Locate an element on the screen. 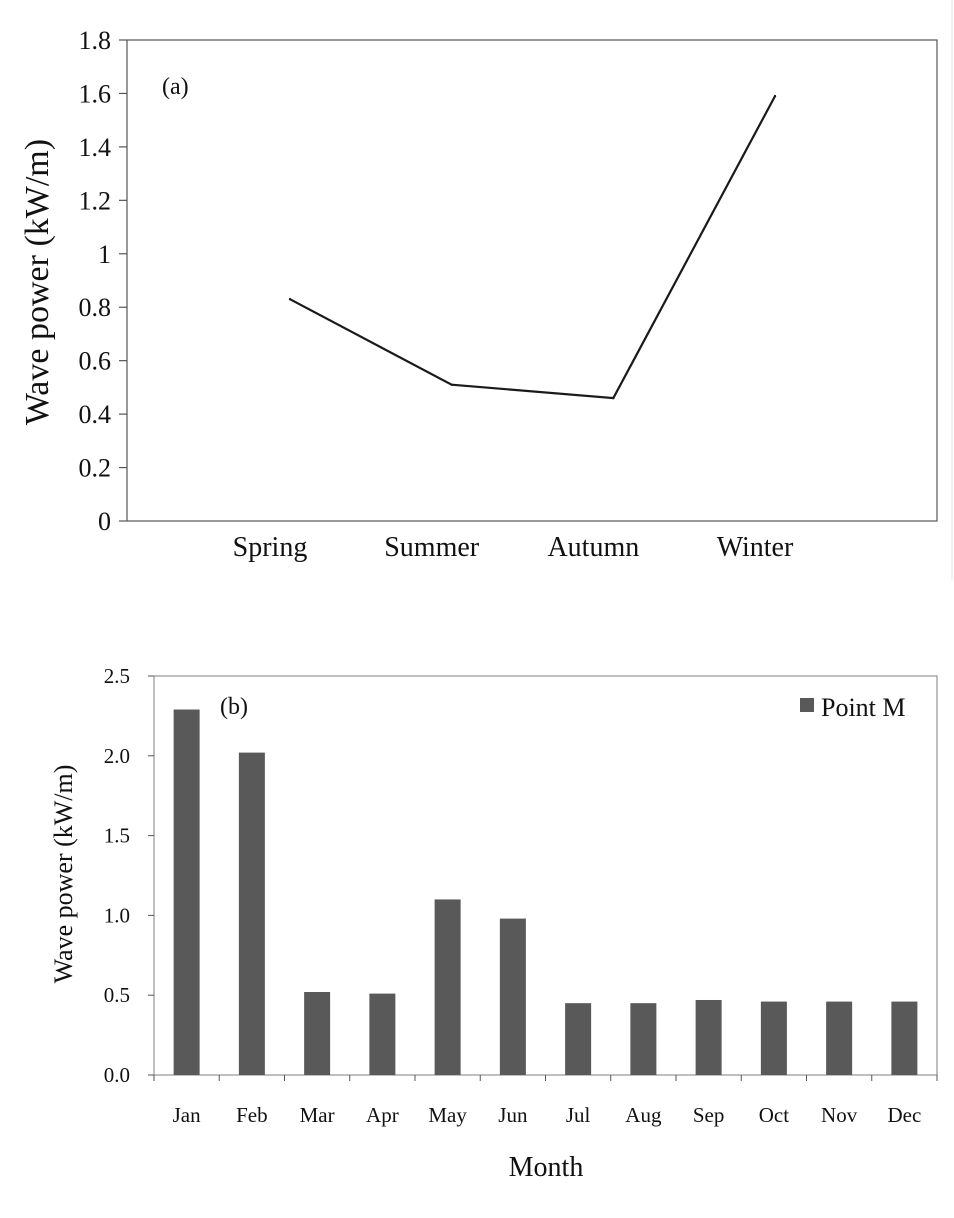  y-tick-label: 1.6 is located at coordinates (95, 93).